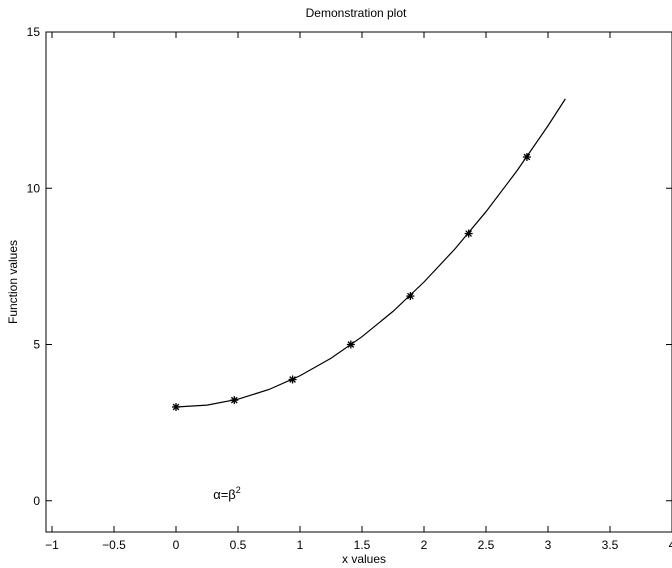 This screenshot has height=568, width=672. What do you see at coordinates (36, 345) in the screenshot?
I see `y-tick-label: 5` at bounding box center [36, 345].